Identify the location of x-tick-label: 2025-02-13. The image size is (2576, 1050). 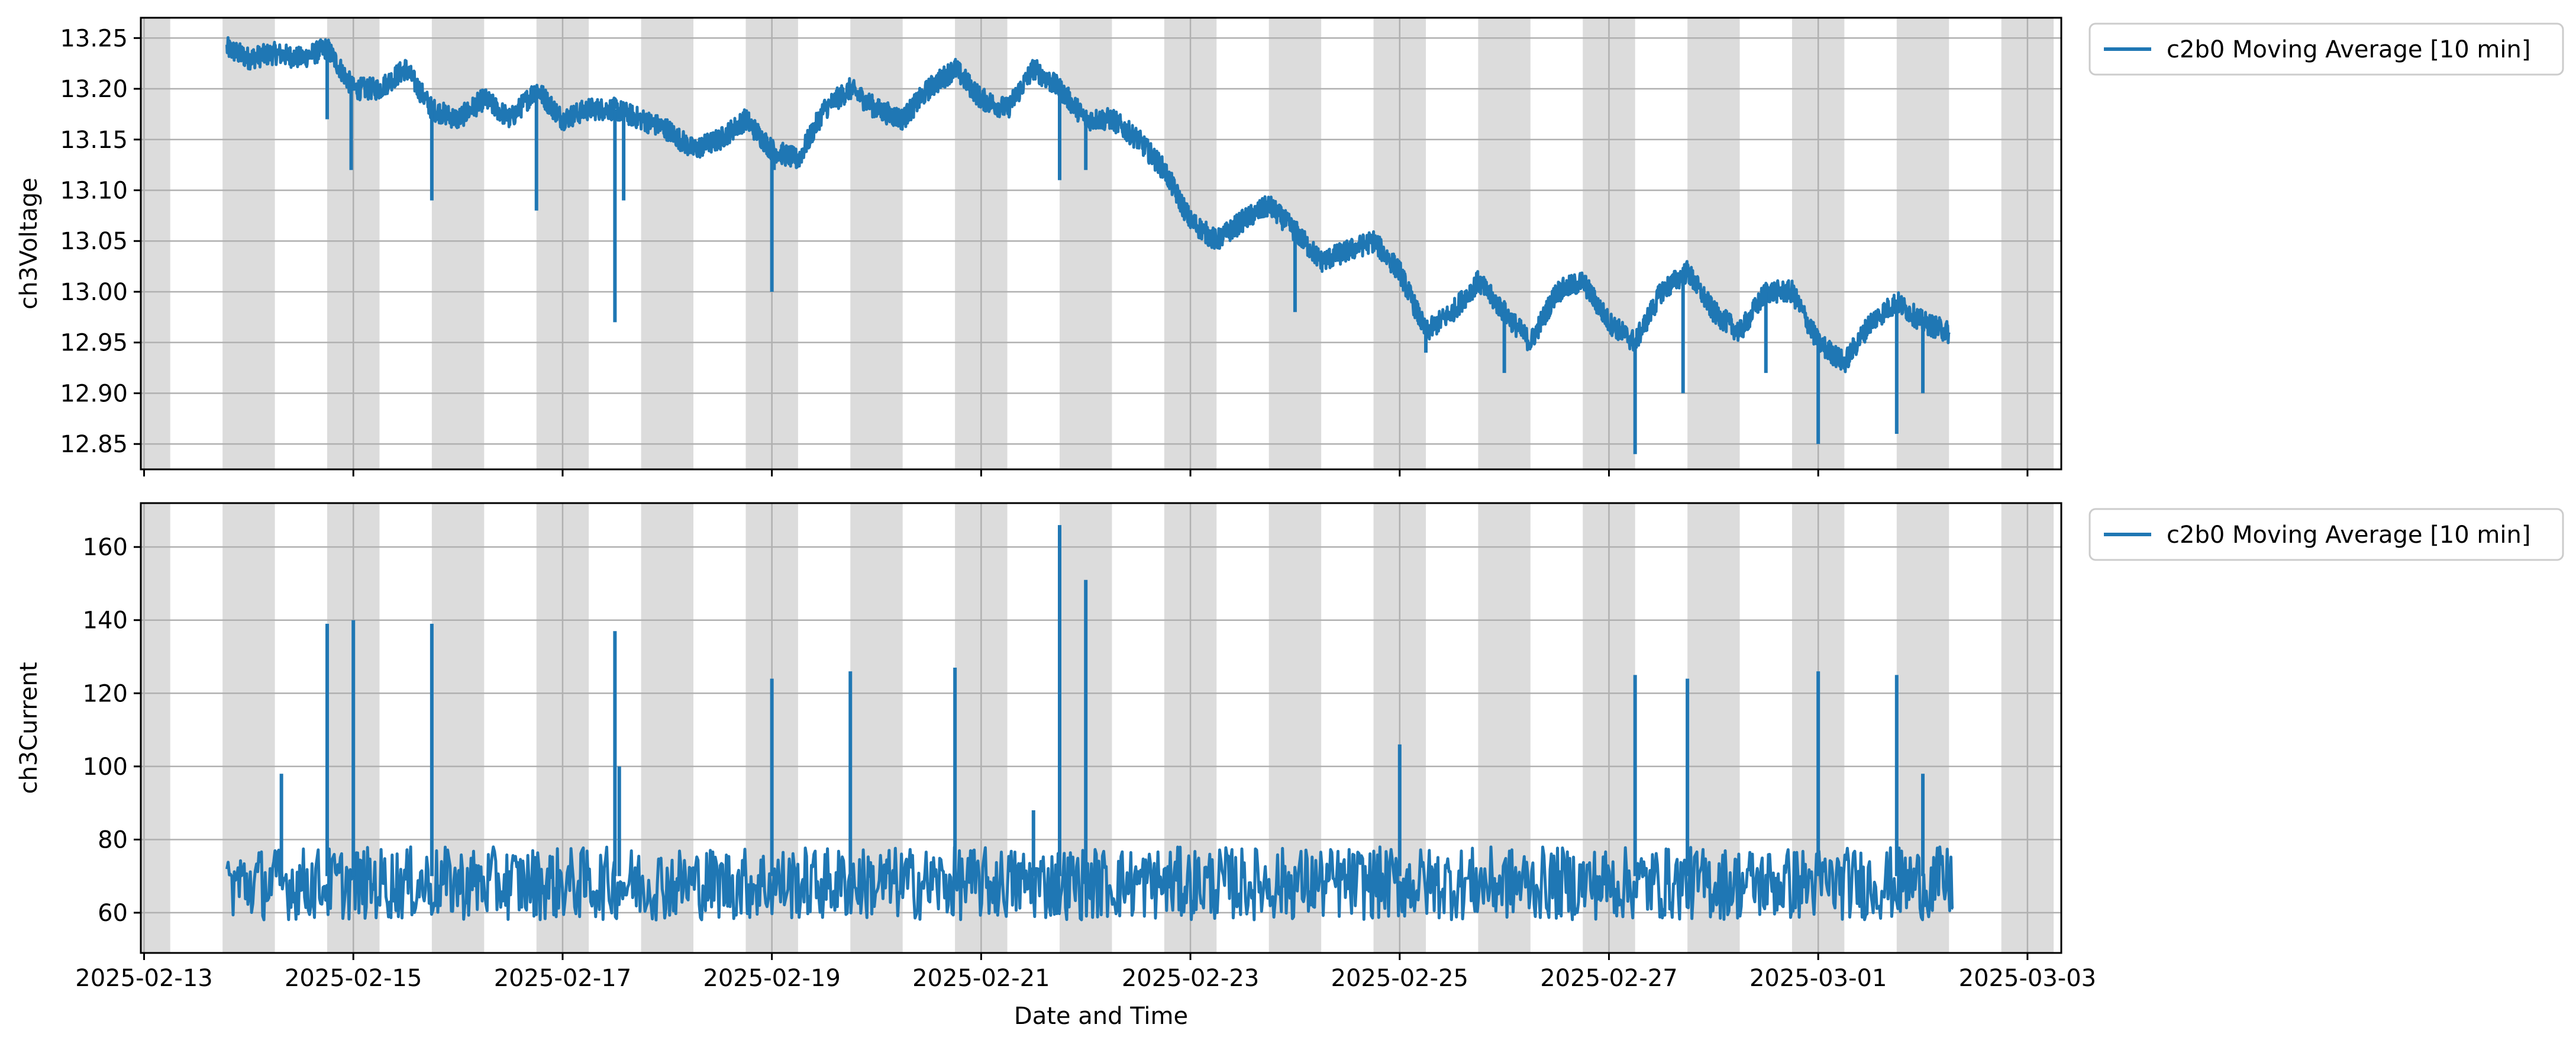
(143, 978).